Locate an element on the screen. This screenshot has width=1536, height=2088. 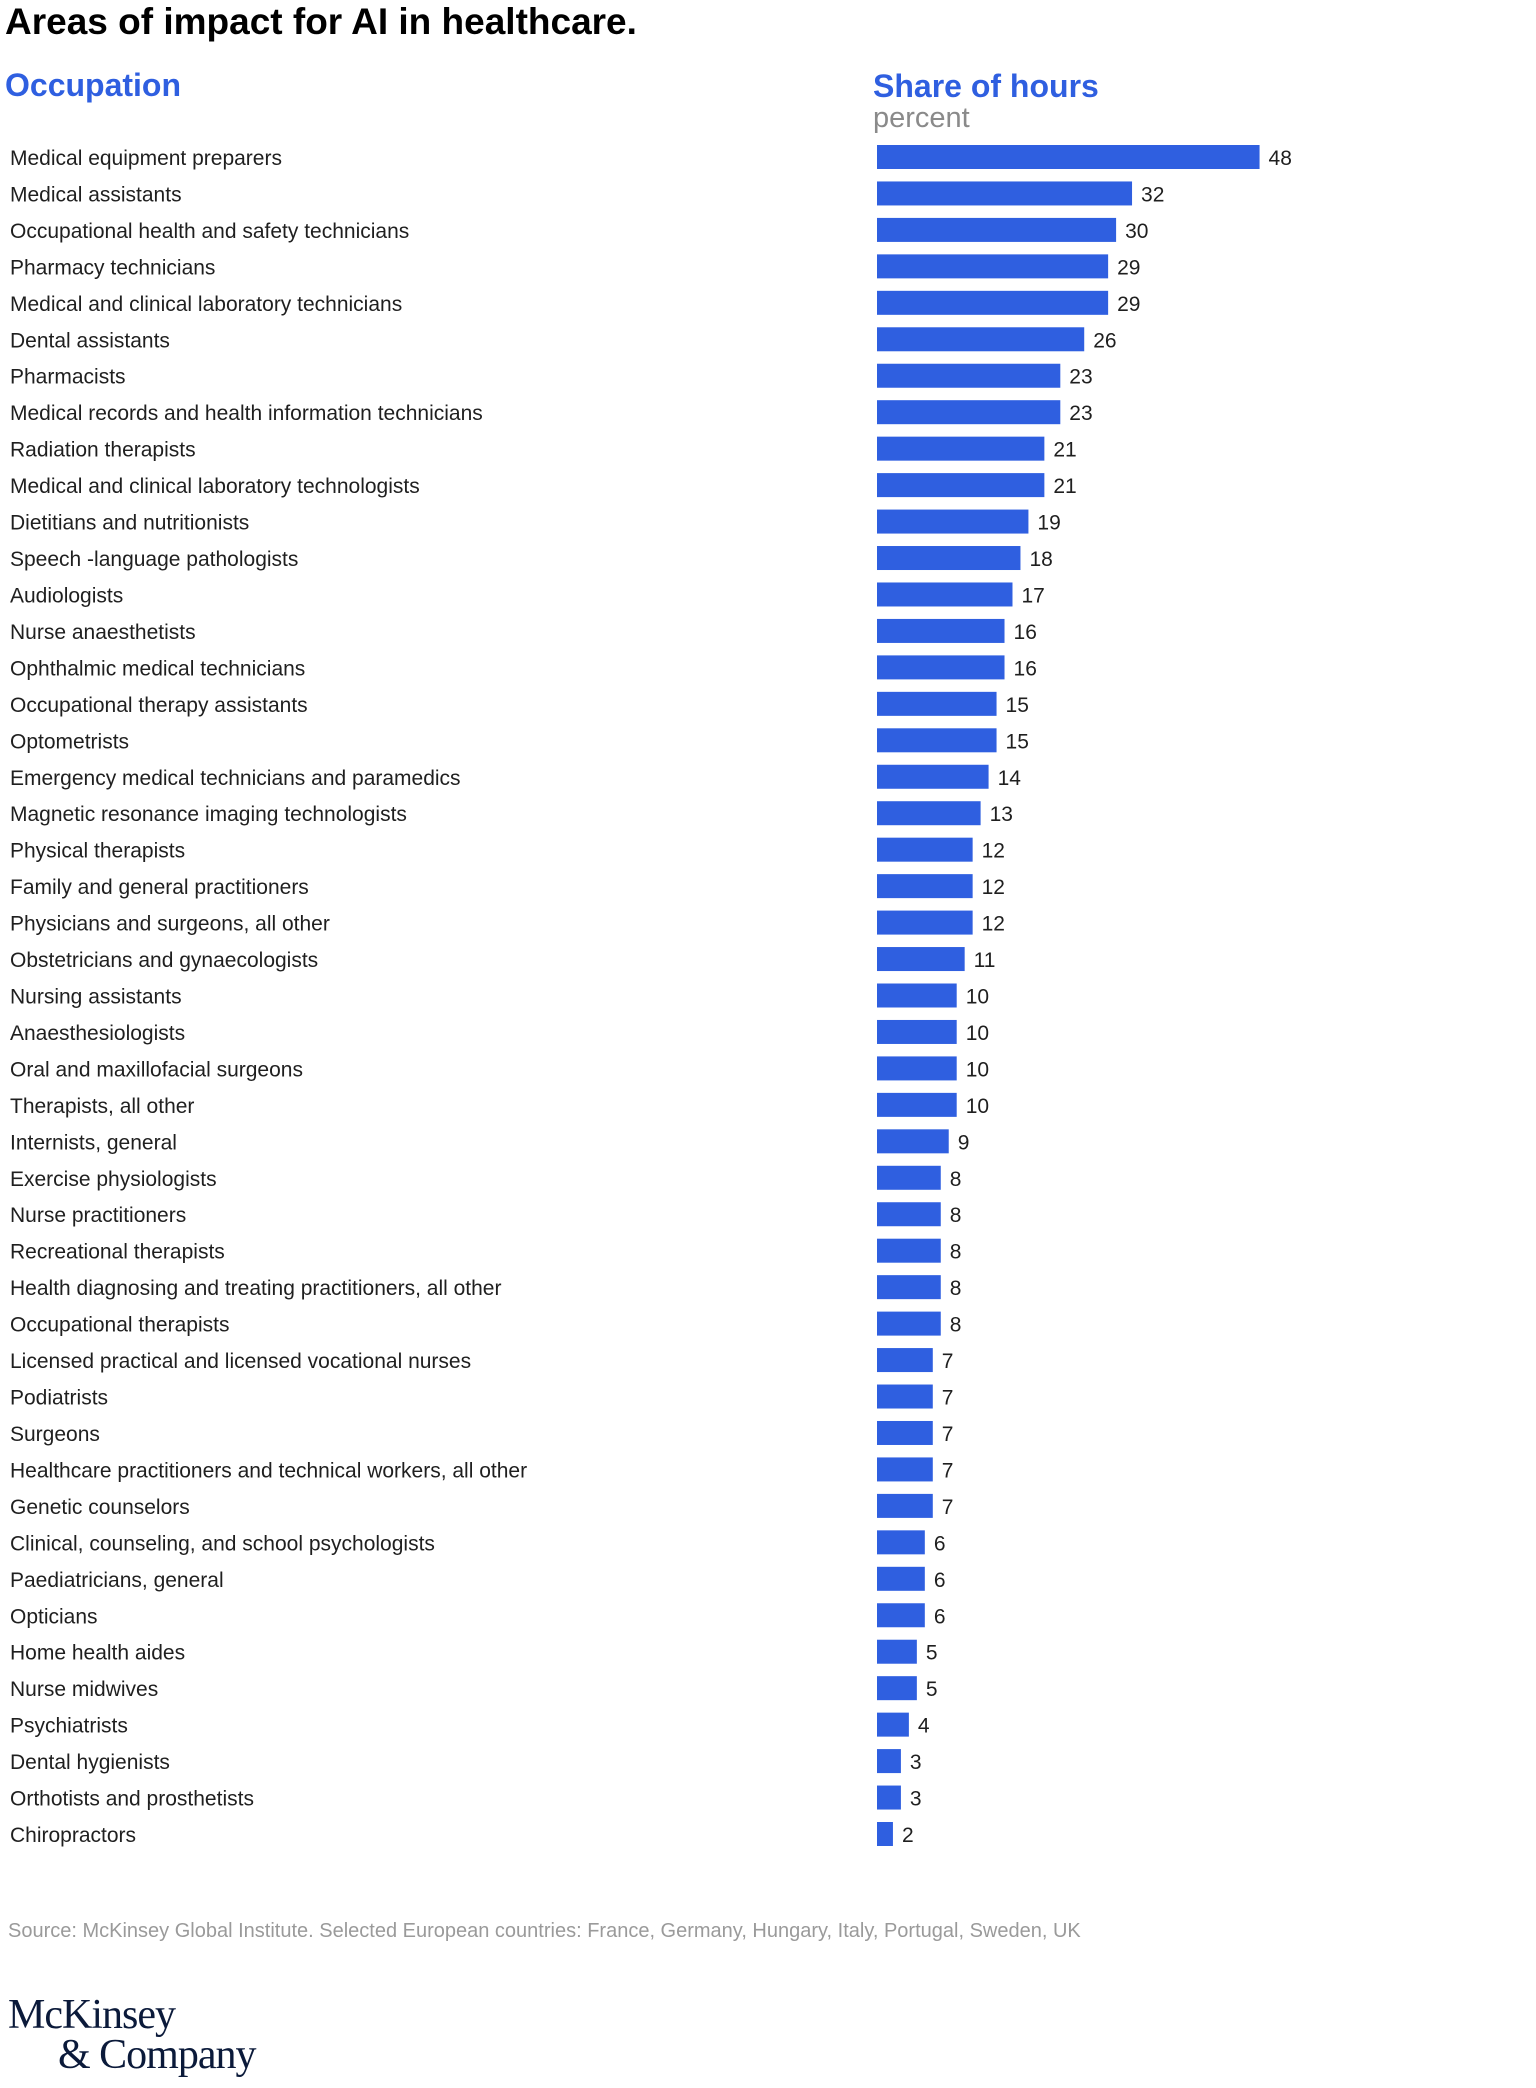
occupation-label: Optometrists is located at coordinates (69, 741).